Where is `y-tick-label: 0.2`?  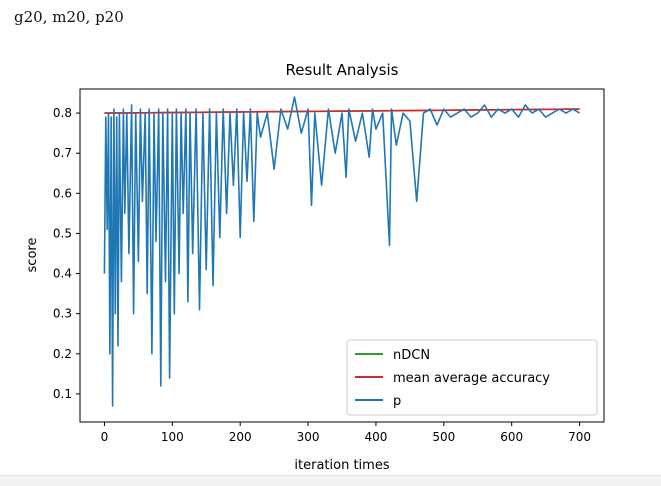
y-tick-label: 0.2 is located at coordinates (62, 354).